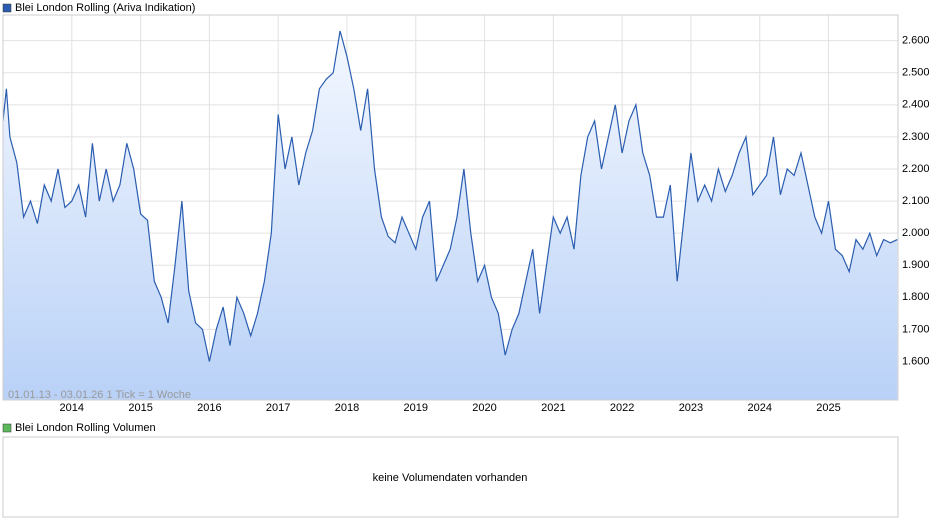 The width and height of the screenshot is (940, 531). What do you see at coordinates (916, 201) in the screenshot?
I see `y-tick-label: 2.100` at bounding box center [916, 201].